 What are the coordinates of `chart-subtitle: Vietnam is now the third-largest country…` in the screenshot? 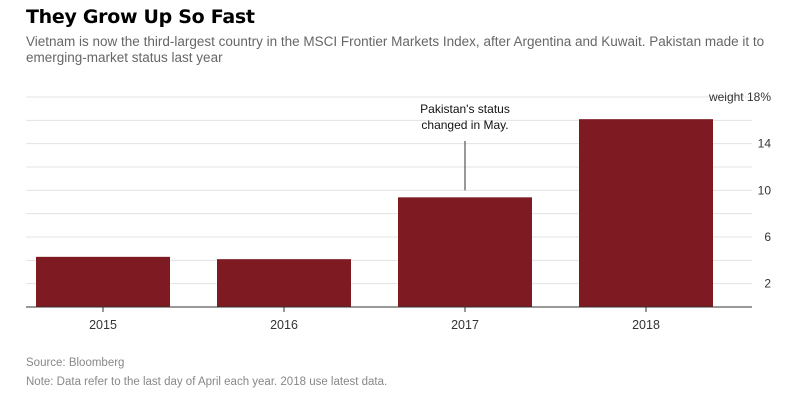 It's located at (395, 49).